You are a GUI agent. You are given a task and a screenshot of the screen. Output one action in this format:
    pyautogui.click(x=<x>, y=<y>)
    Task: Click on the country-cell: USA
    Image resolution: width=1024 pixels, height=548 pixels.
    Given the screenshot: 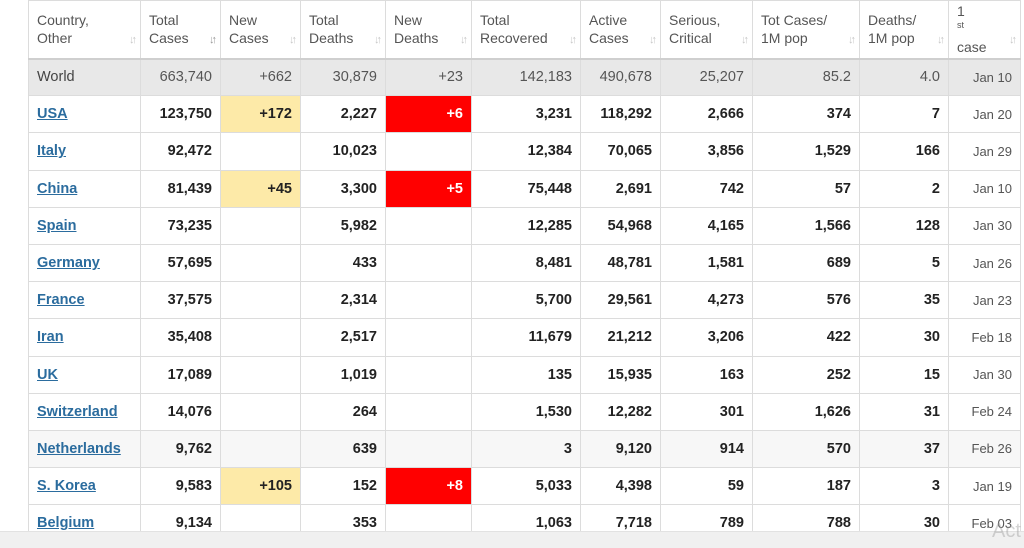 What is the action you would take?
    pyautogui.click(x=84, y=114)
    